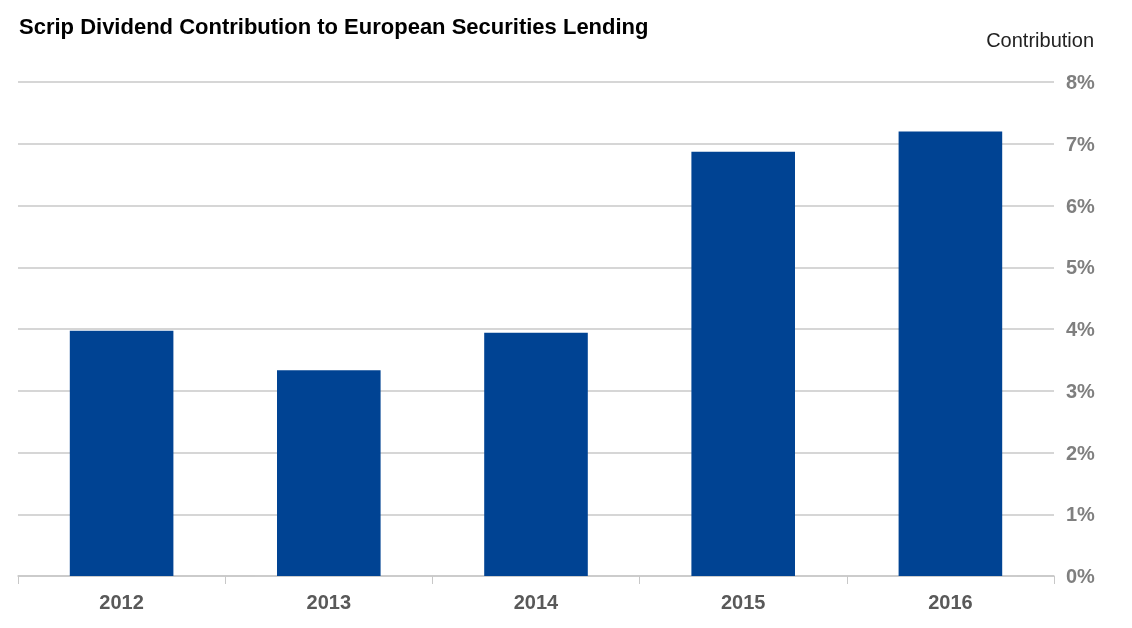 Image resolution: width=1132 pixels, height=628 pixels. What do you see at coordinates (536, 602) in the screenshot?
I see `x-tick-label: 2014` at bounding box center [536, 602].